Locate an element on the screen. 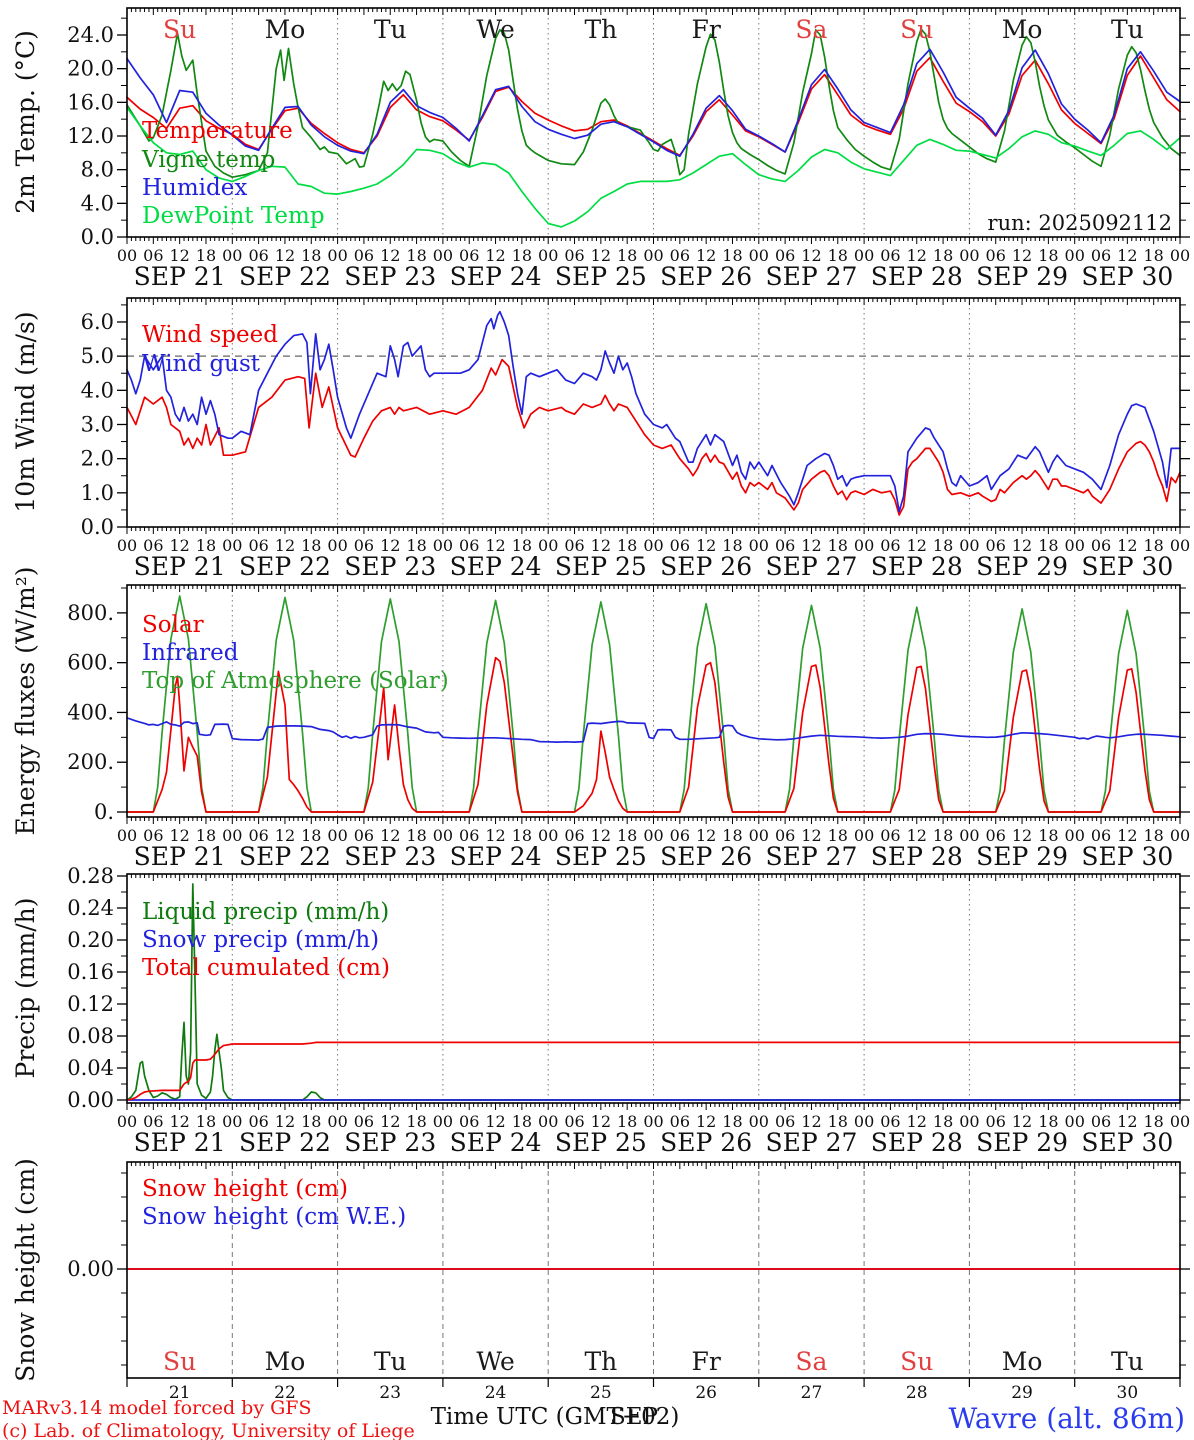 The image size is (1194, 1440). day-name: Th is located at coordinates (600, 1361).